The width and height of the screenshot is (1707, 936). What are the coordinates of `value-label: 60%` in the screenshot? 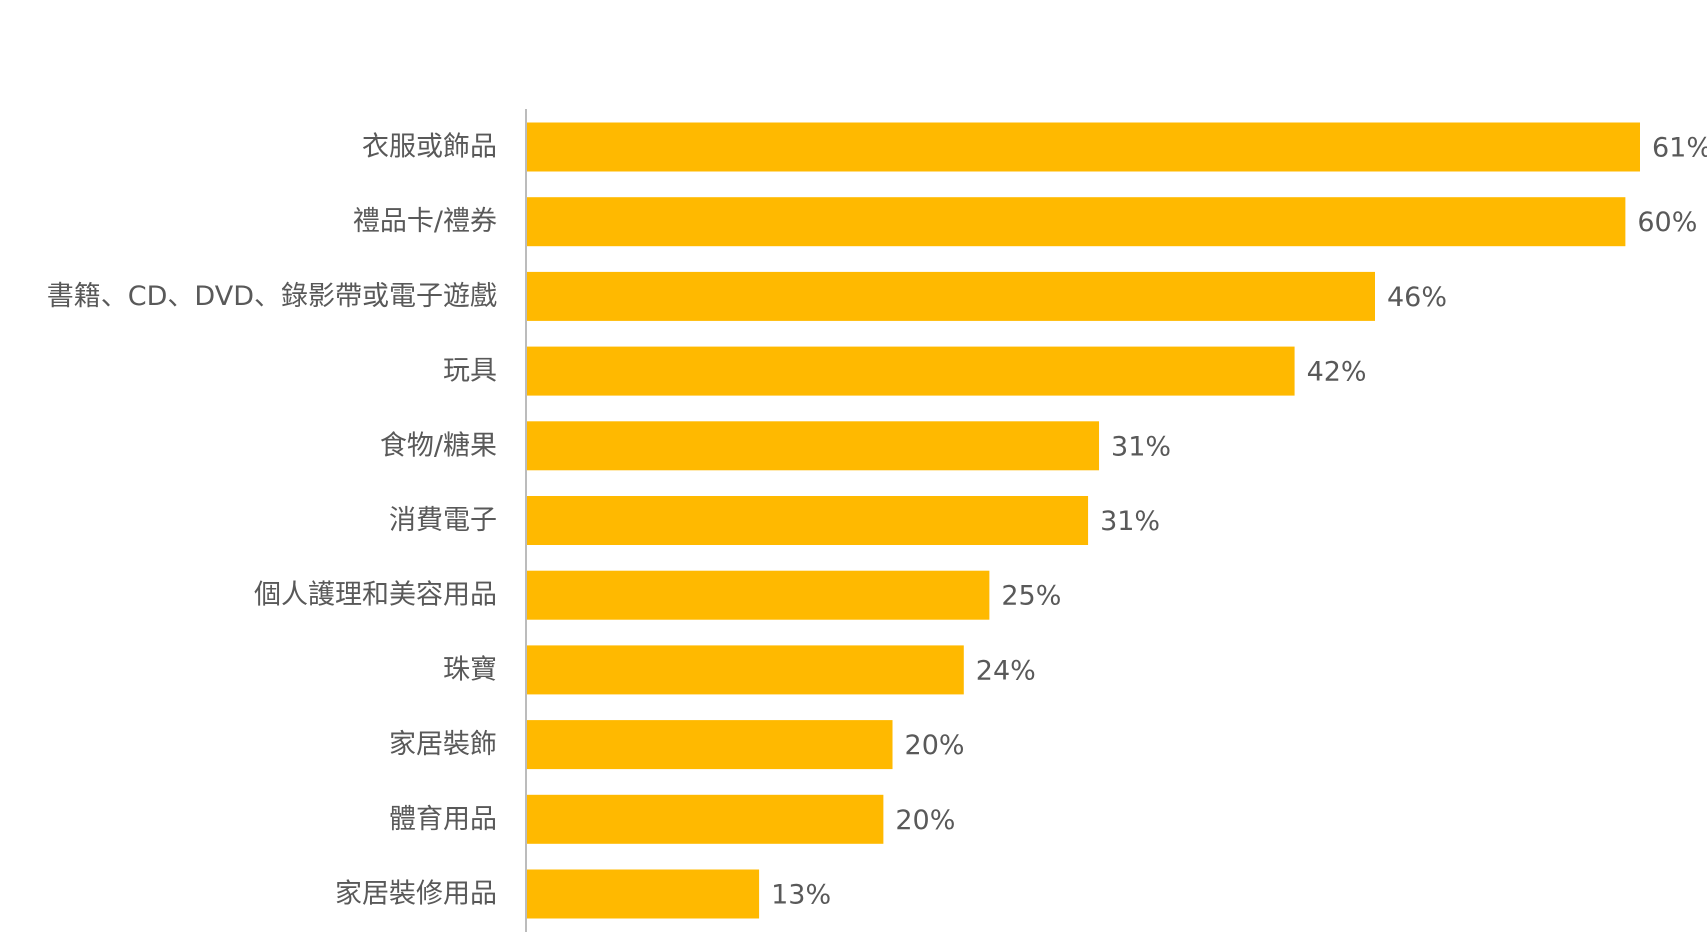 It's located at (1667, 222).